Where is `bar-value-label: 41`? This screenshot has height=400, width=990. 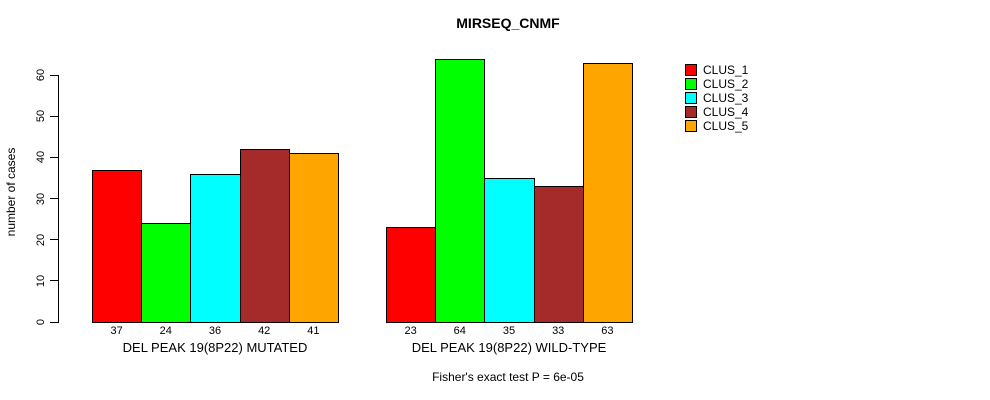
bar-value-label: 41 is located at coordinates (313, 331).